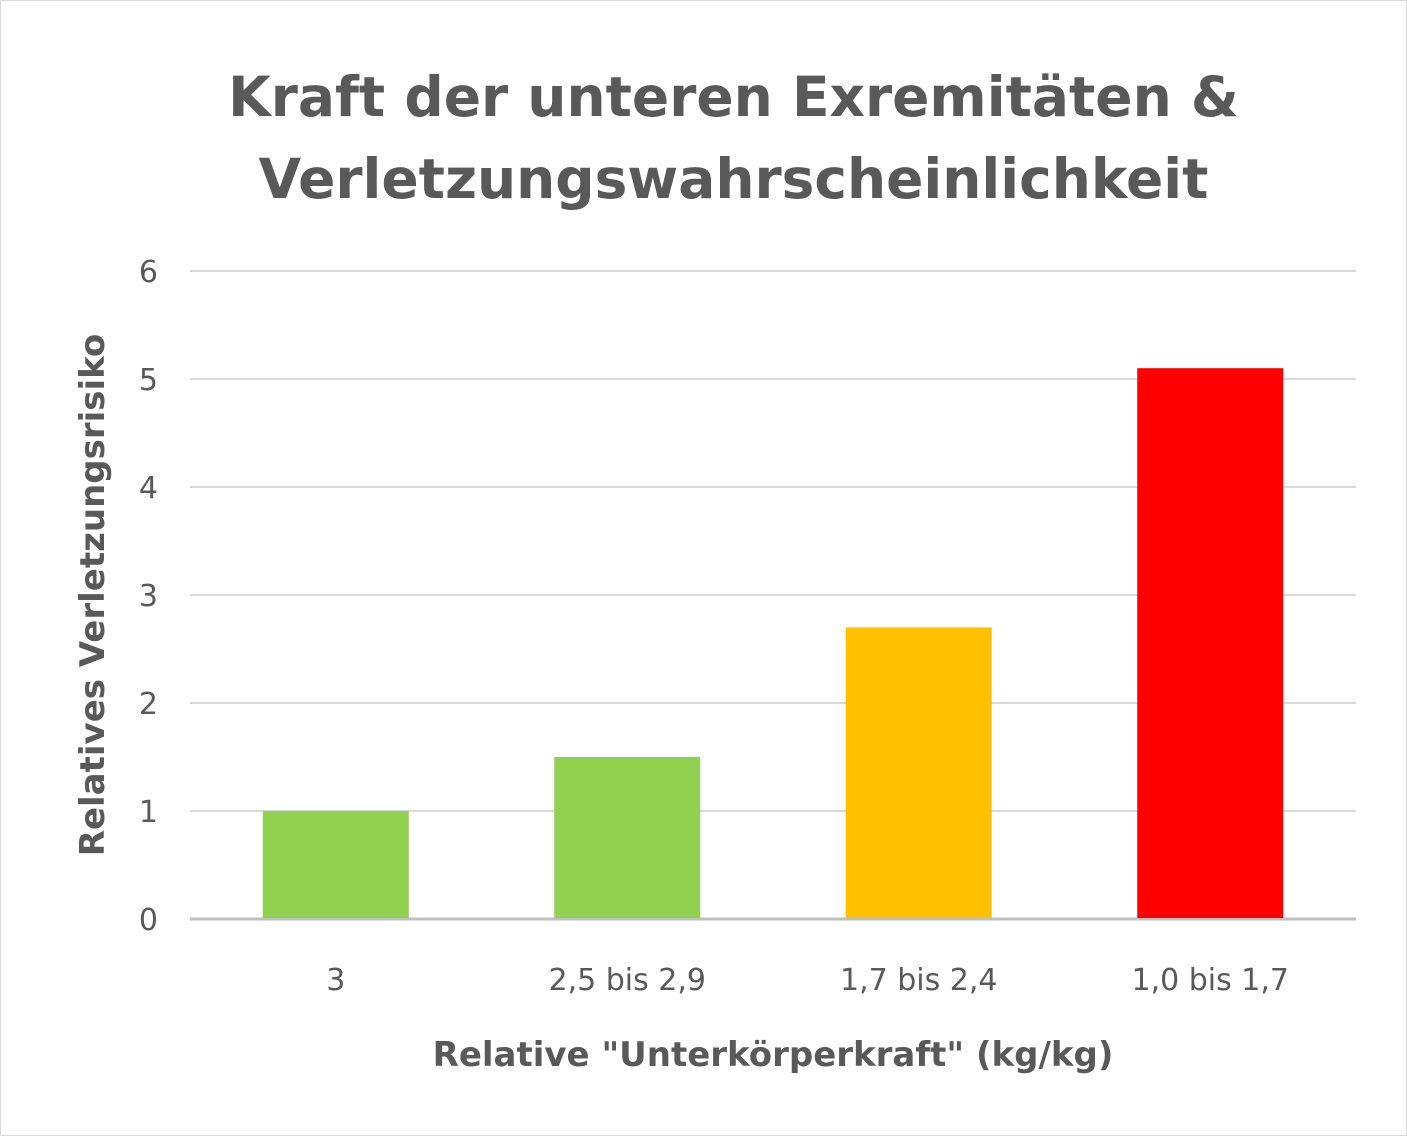 The height and width of the screenshot is (1136, 1407). What do you see at coordinates (628, 980) in the screenshot?
I see `x-tick-label: 2,5 bis 2,9` at bounding box center [628, 980].